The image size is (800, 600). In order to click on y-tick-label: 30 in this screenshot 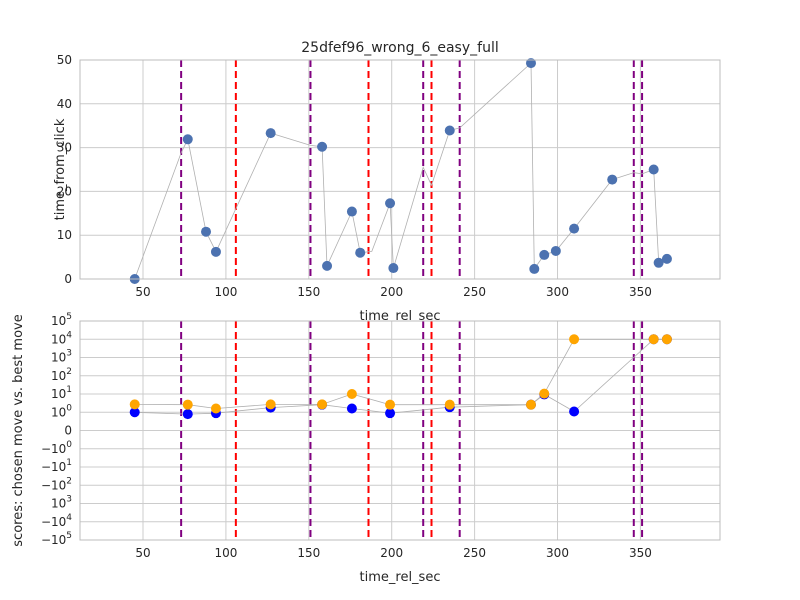, I will do `click(64, 148)`.